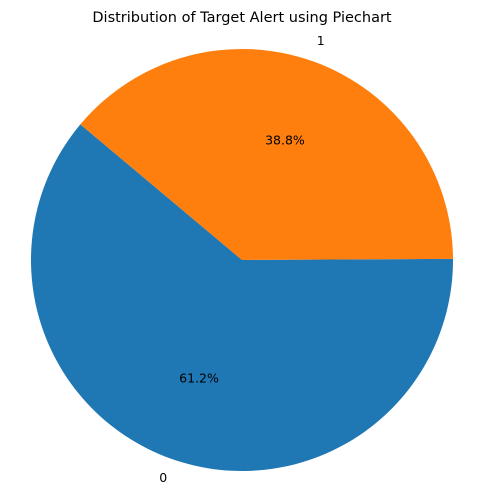 The height and width of the screenshot is (502, 484). What do you see at coordinates (321, 40) in the screenshot?
I see `slice-label-1: 1` at bounding box center [321, 40].